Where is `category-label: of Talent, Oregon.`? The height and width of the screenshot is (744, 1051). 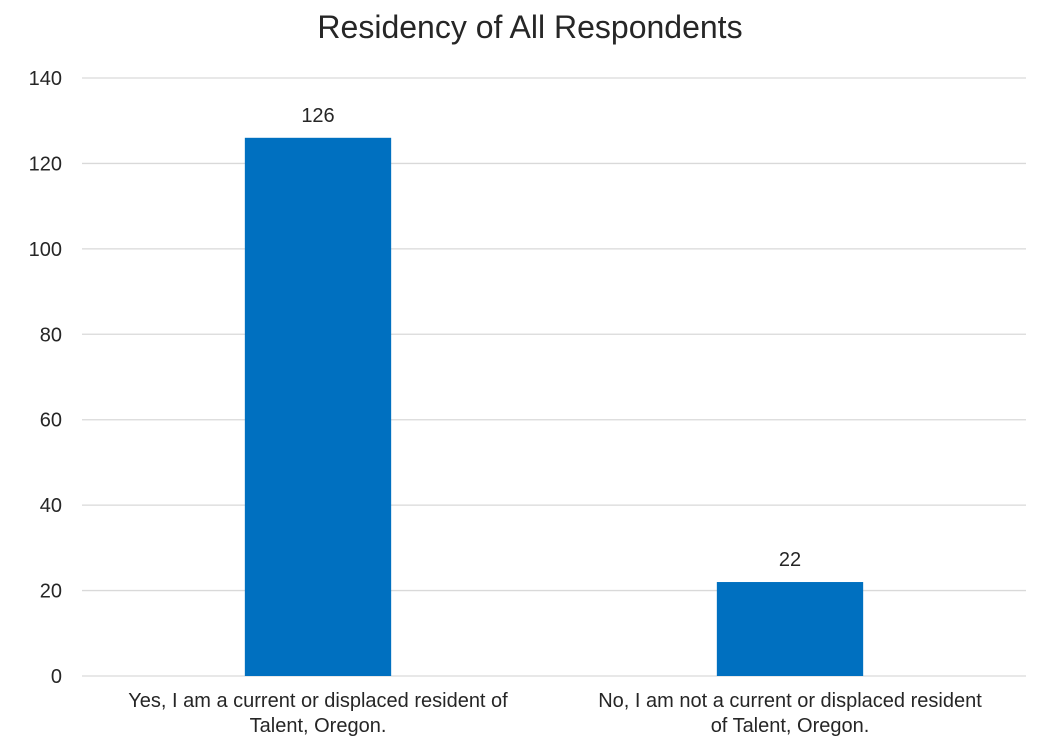
category-label: of Talent, Oregon. is located at coordinates (790, 726).